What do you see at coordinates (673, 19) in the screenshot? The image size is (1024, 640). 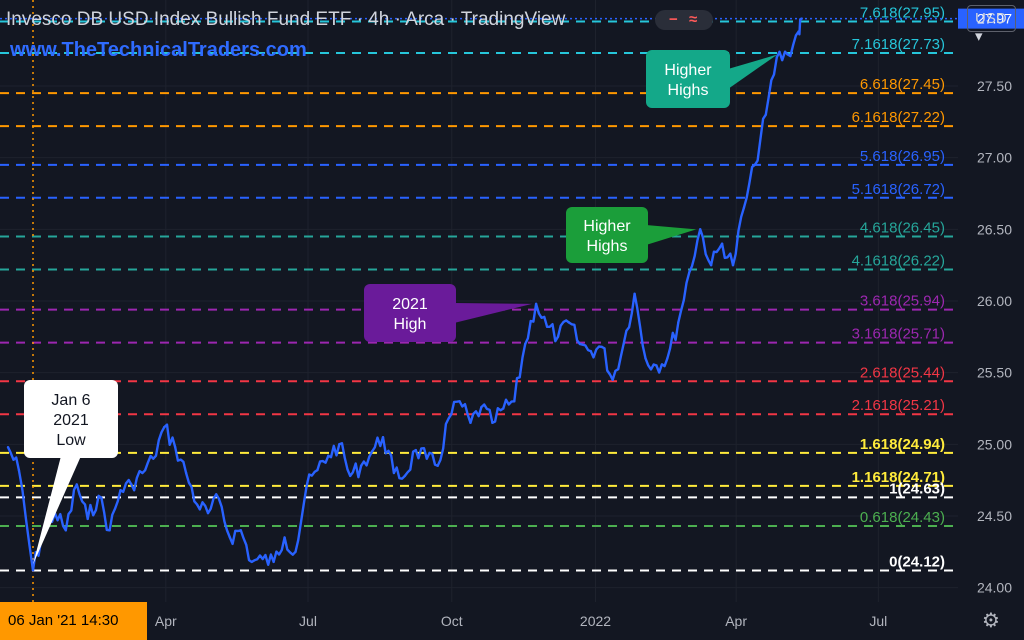 I see `minus-icon: −` at bounding box center [673, 19].